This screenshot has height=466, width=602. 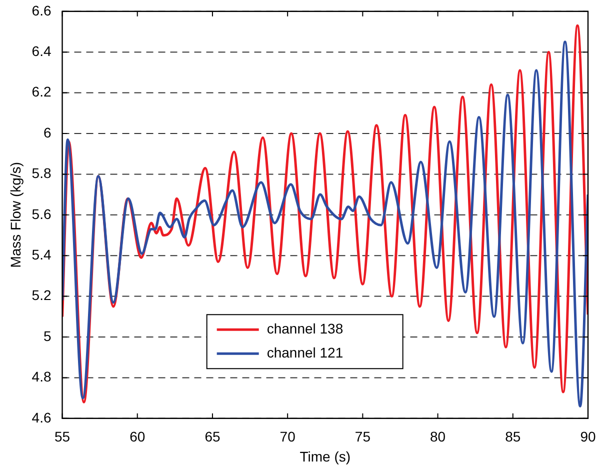 What do you see at coordinates (42, 10) in the screenshot?
I see `y-tick-label: 6.6` at bounding box center [42, 10].